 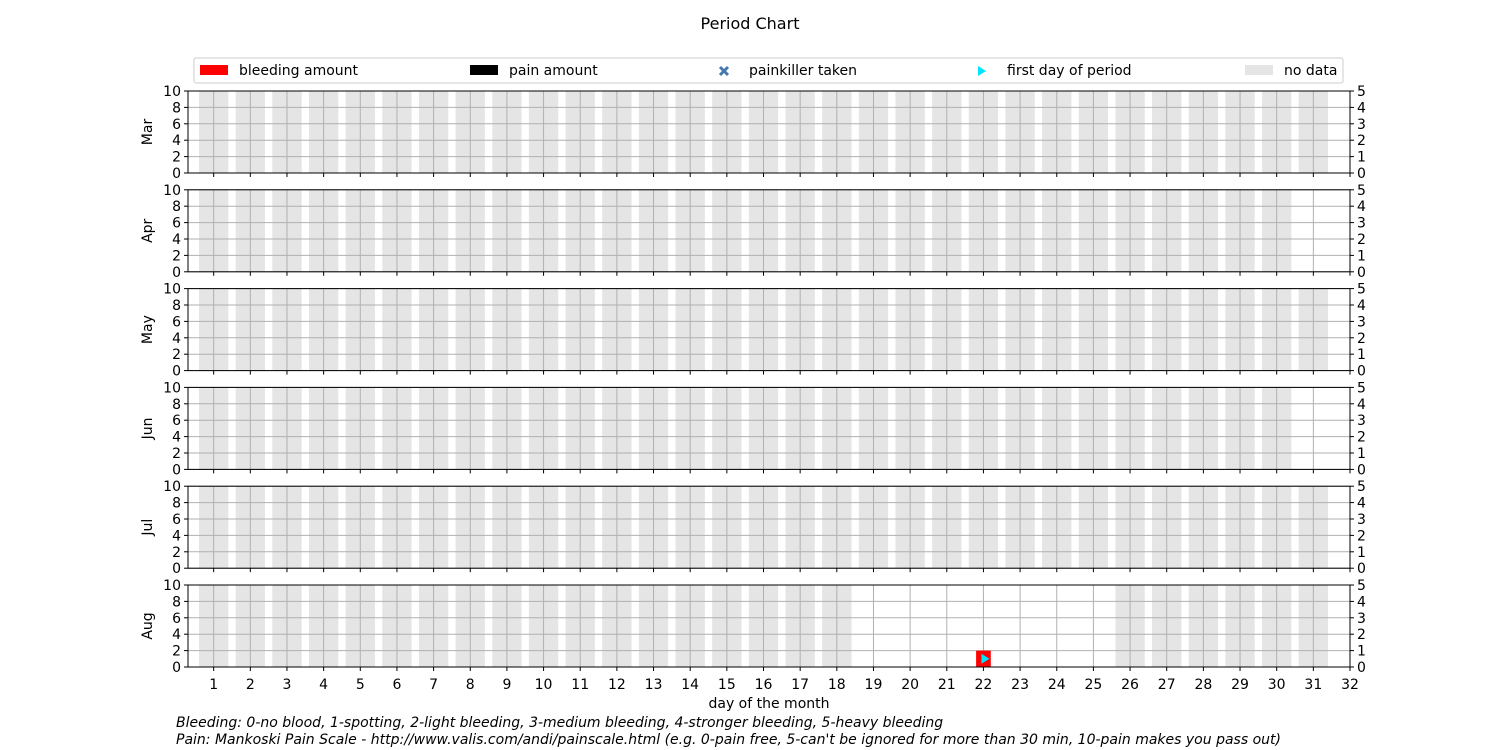 I want to click on legend-label: painkiller taken, so click(x=803, y=71).